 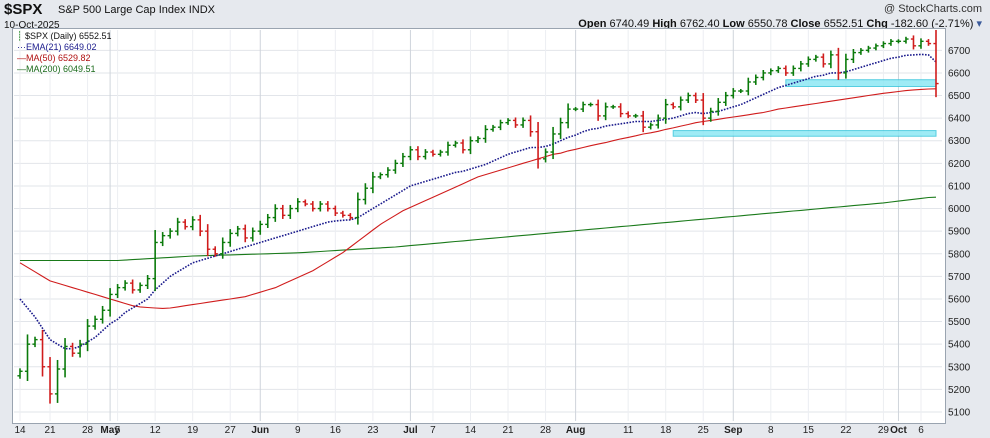 What do you see at coordinates (959, 277) in the screenshot?
I see `y-tick-label: 5700` at bounding box center [959, 277].